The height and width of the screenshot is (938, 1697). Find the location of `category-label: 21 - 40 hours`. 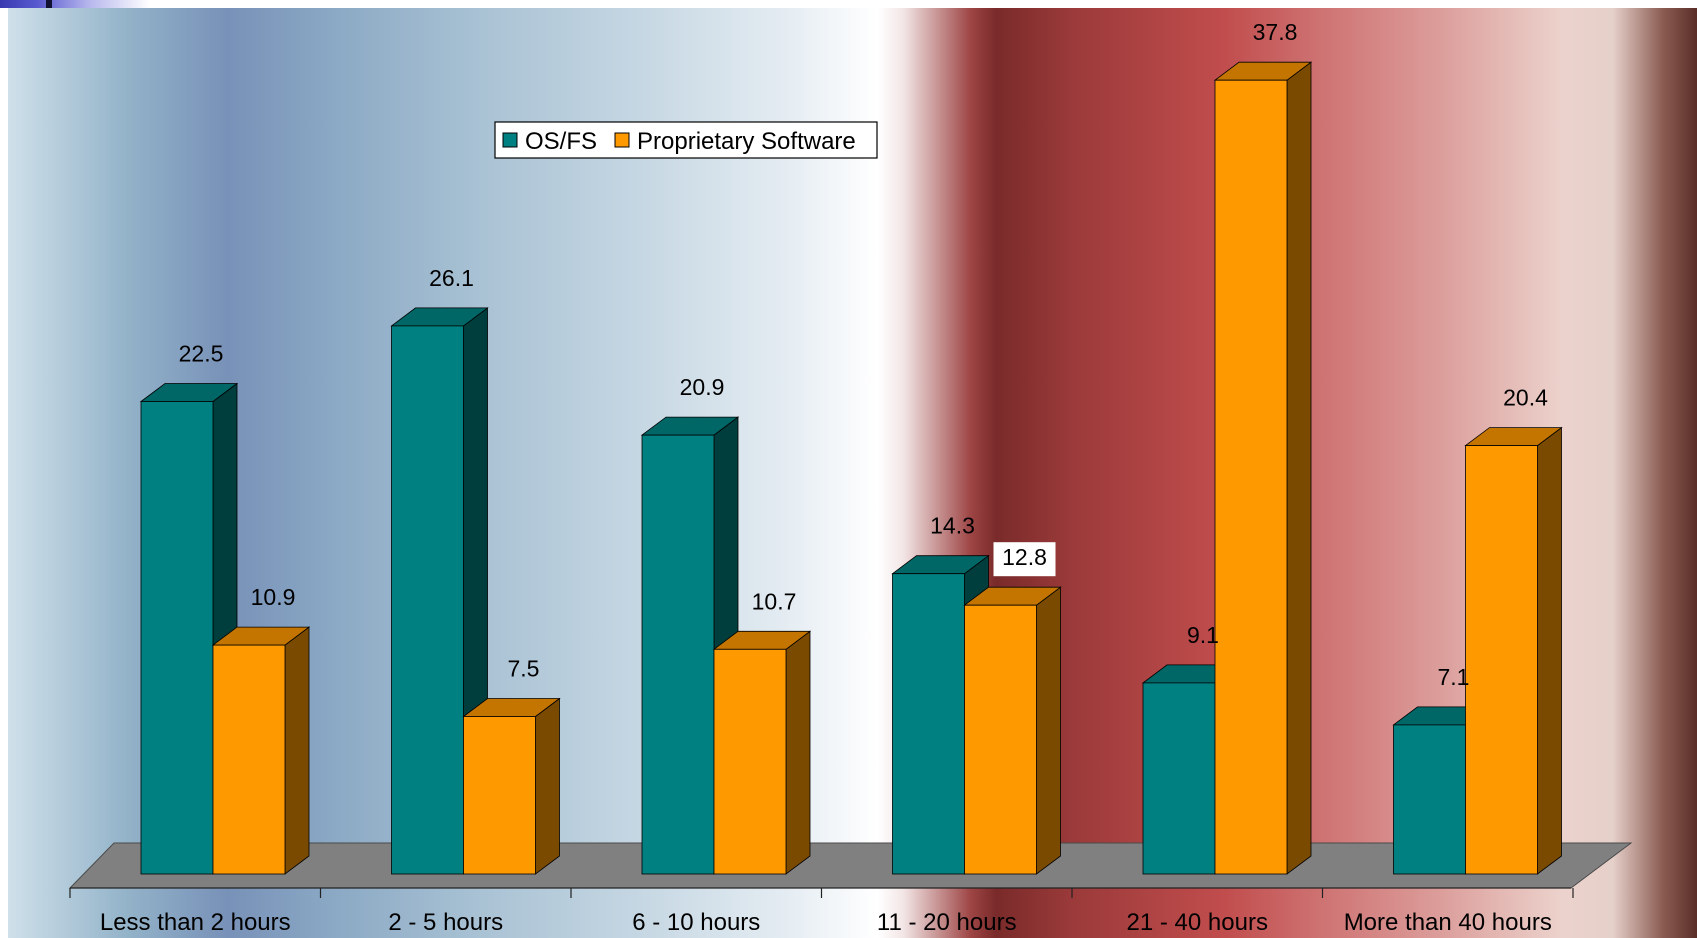

category-label: 21 - 40 hours is located at coordinates (1197, 922).